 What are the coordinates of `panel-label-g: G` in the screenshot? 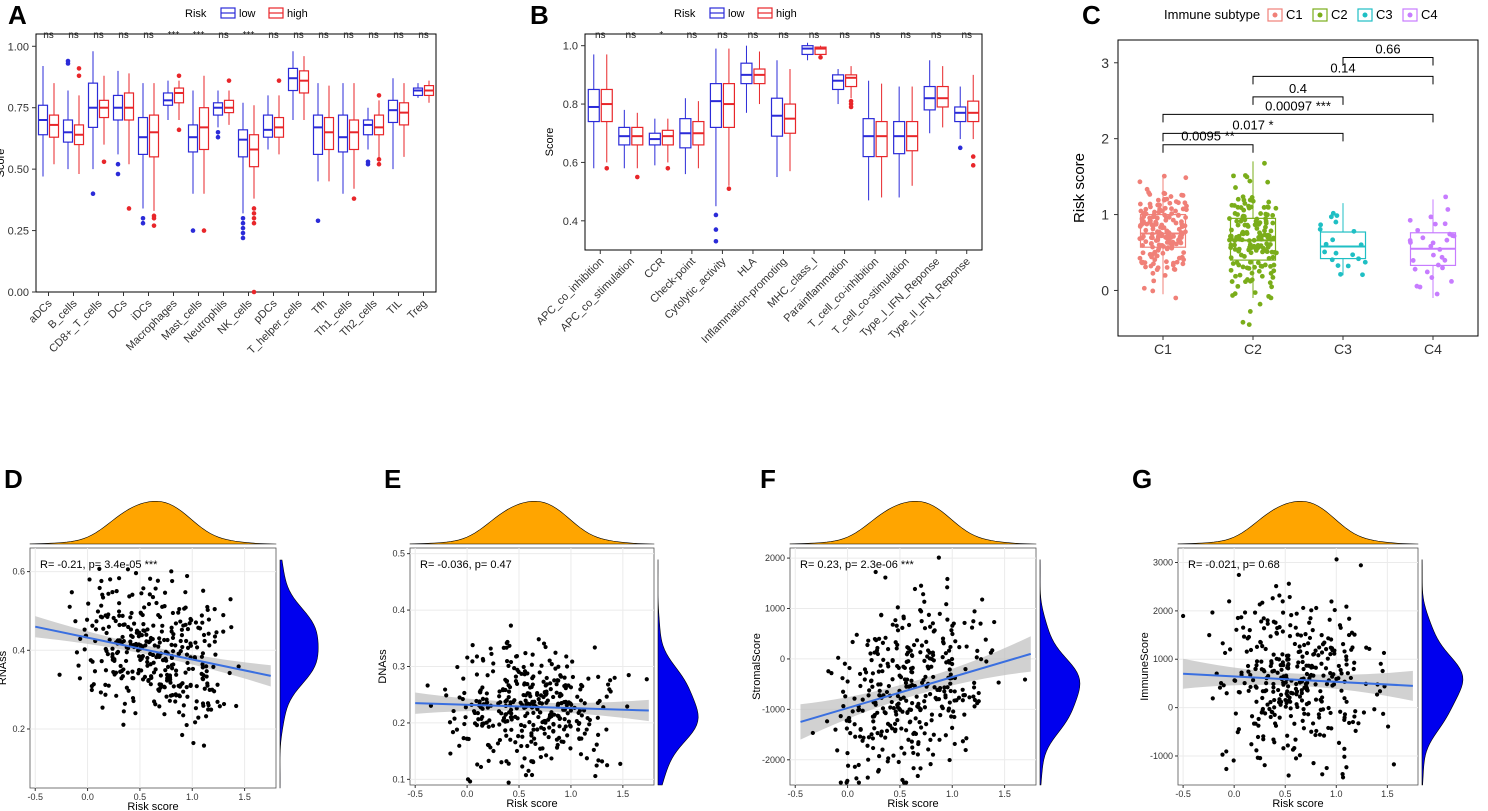 It's located at (1142, 479).